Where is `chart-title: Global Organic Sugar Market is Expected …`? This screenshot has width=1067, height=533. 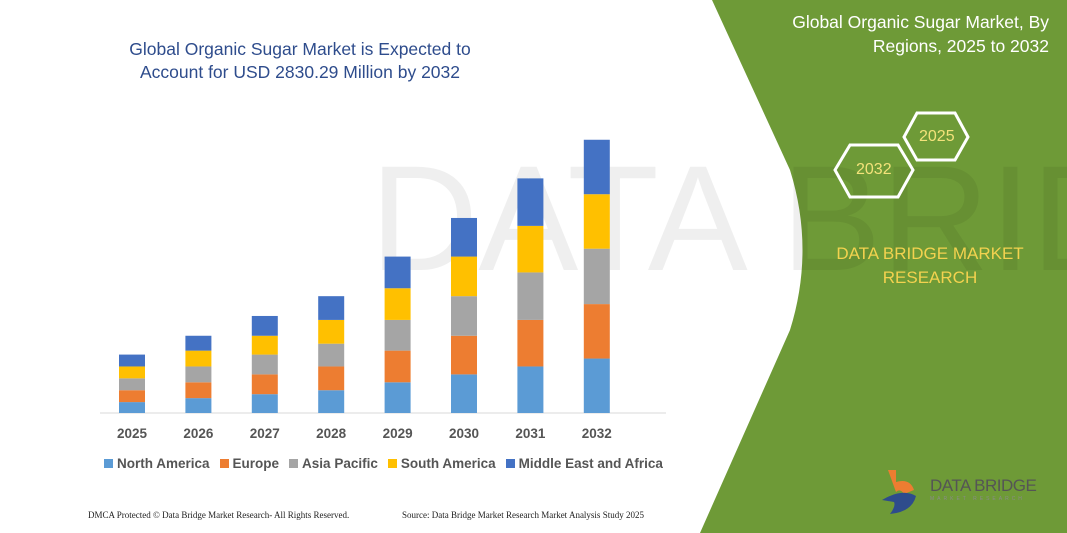 chart-title: Global Organic Sugar Market is Expected … is located at coordinates (300, 60).